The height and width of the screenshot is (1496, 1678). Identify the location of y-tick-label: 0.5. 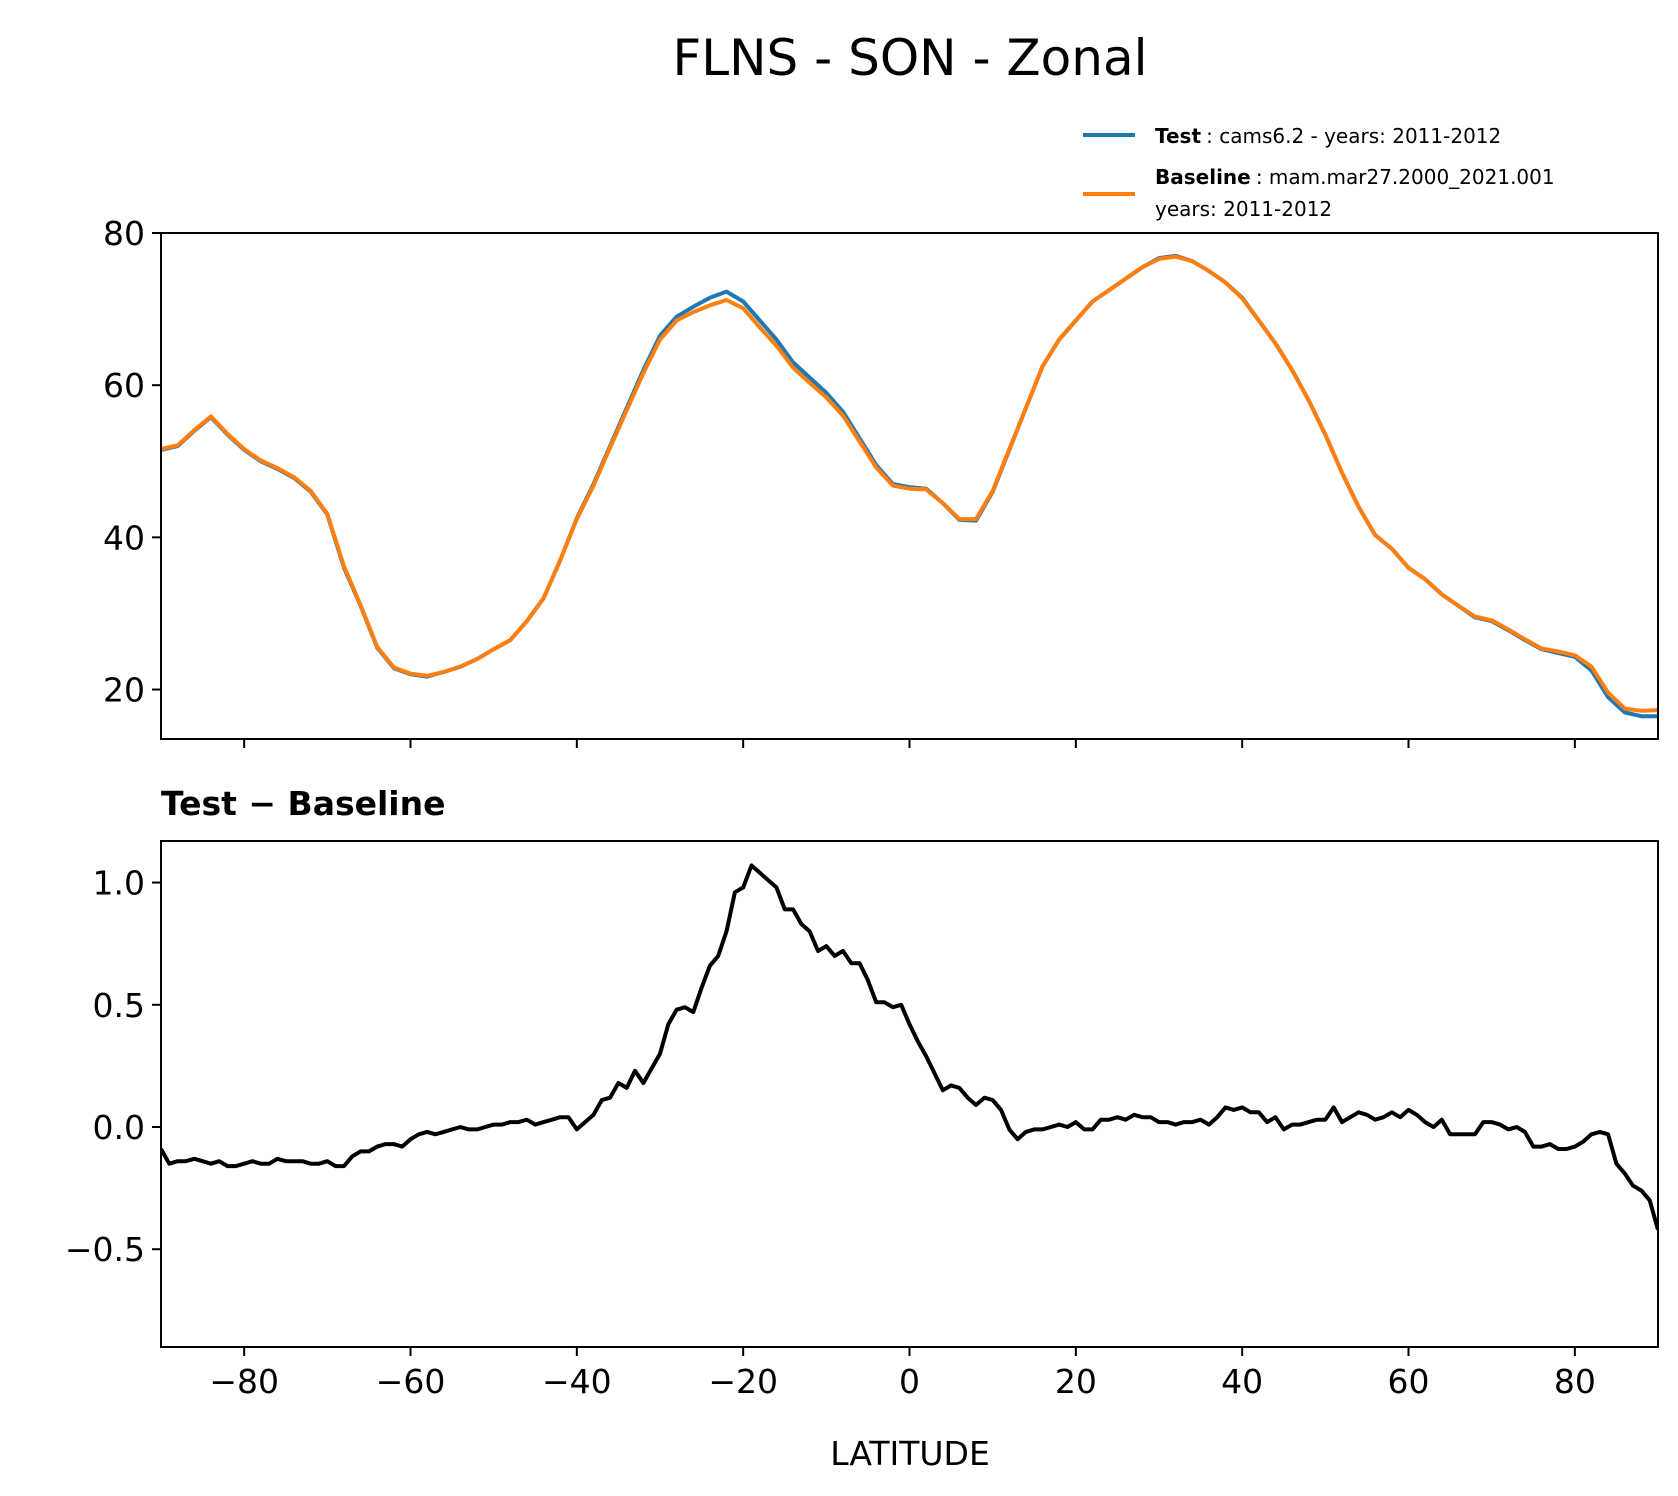
(119, 1005).